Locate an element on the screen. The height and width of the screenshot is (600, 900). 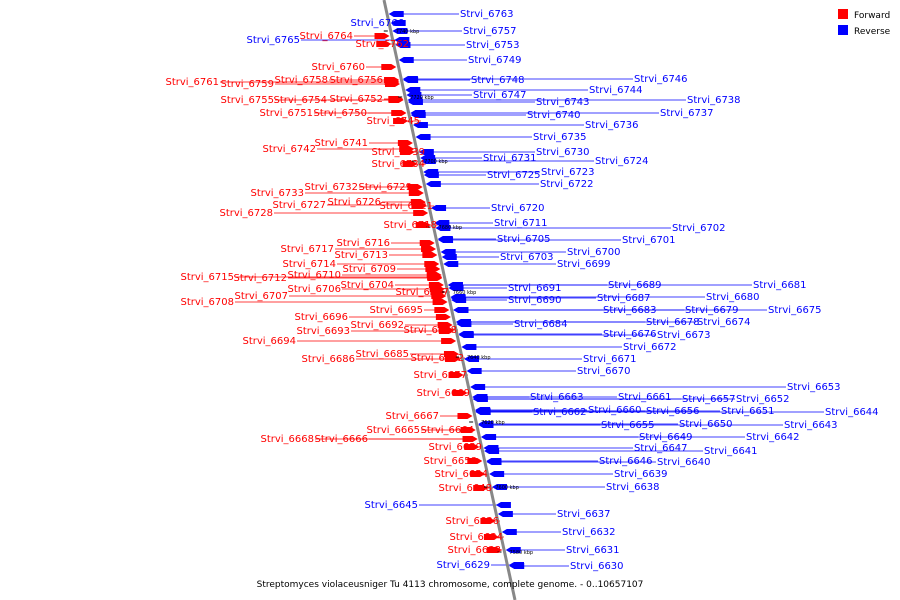
gene-label-strvi_6666: Strvi_6666 is located at coordinates (341, 439).